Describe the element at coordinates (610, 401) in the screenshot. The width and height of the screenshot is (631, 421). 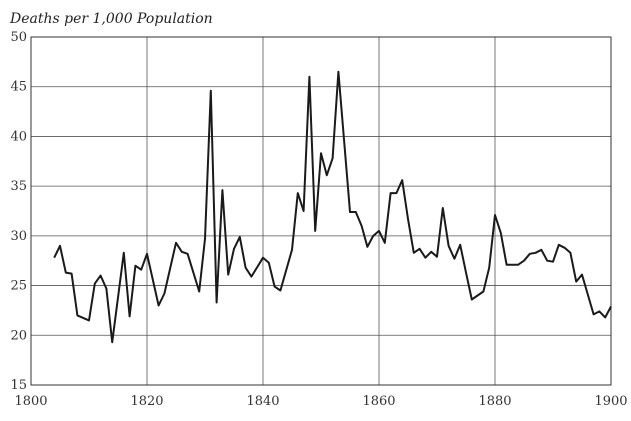
I see `x-tick-label: 1900` at that location.